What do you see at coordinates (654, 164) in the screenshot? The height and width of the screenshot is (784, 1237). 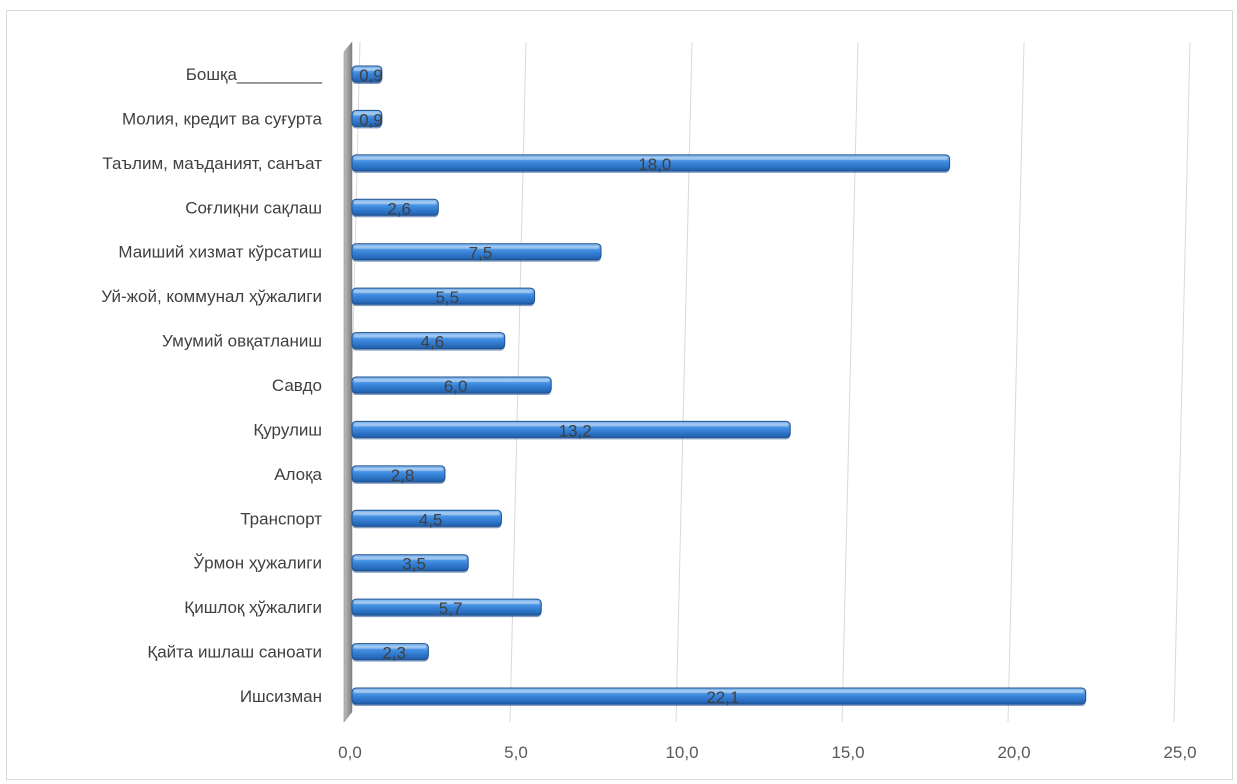 I see `data-label: 18,0` at bounding box center [654, 164].